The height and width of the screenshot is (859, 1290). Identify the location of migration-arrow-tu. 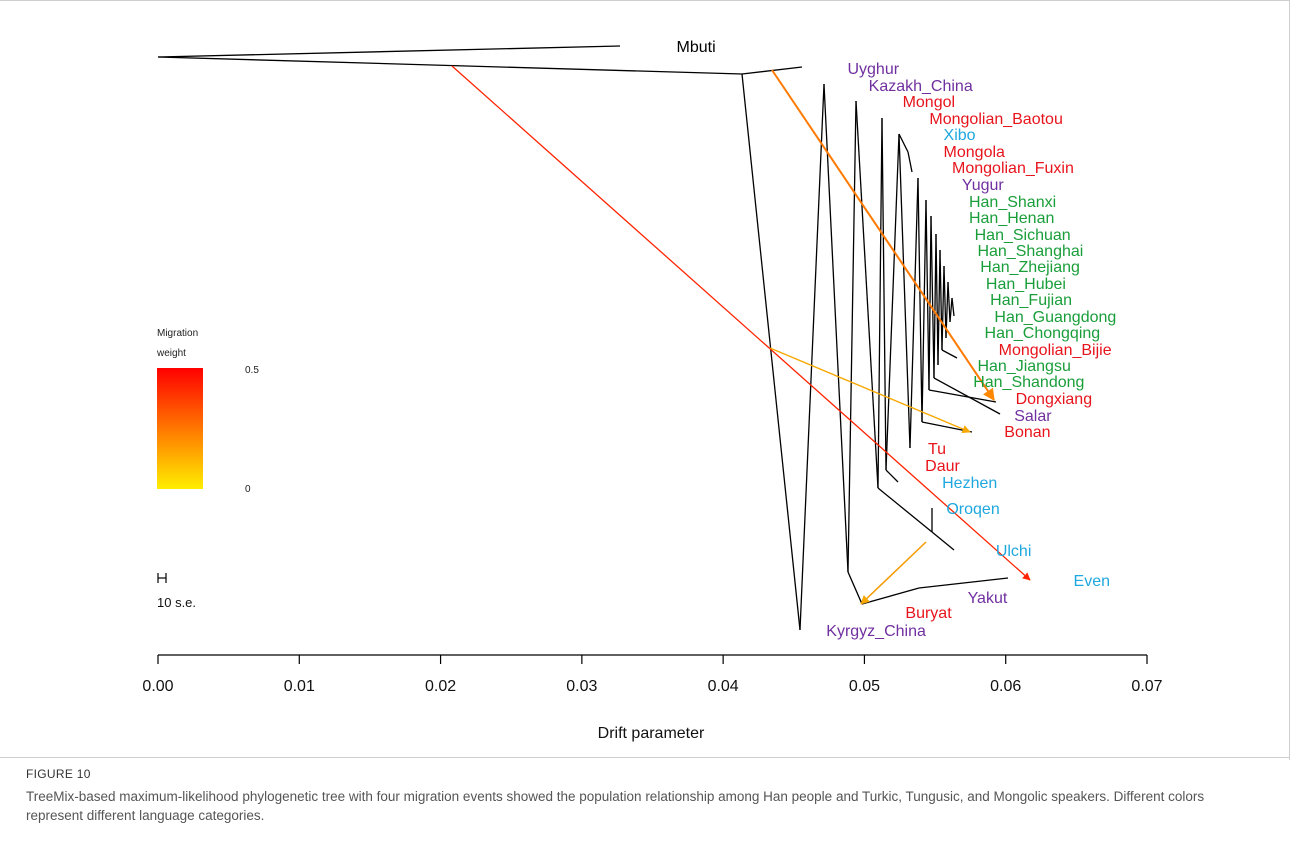
(870, 390).